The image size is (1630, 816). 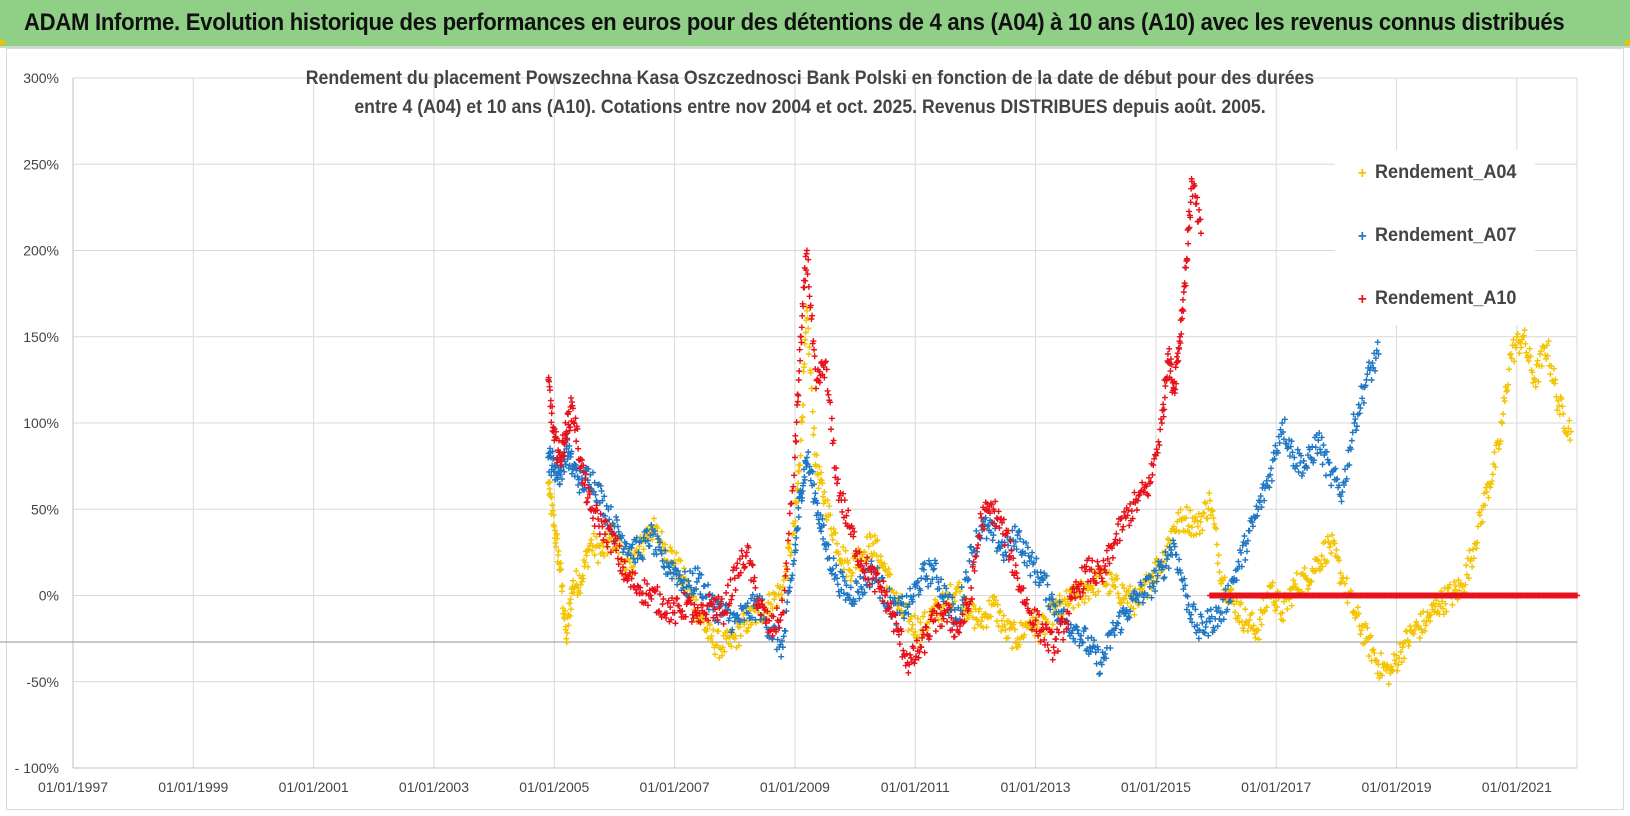 I want to click on x-tick-label: 01/01/2013, so click(x=1036, y=787).